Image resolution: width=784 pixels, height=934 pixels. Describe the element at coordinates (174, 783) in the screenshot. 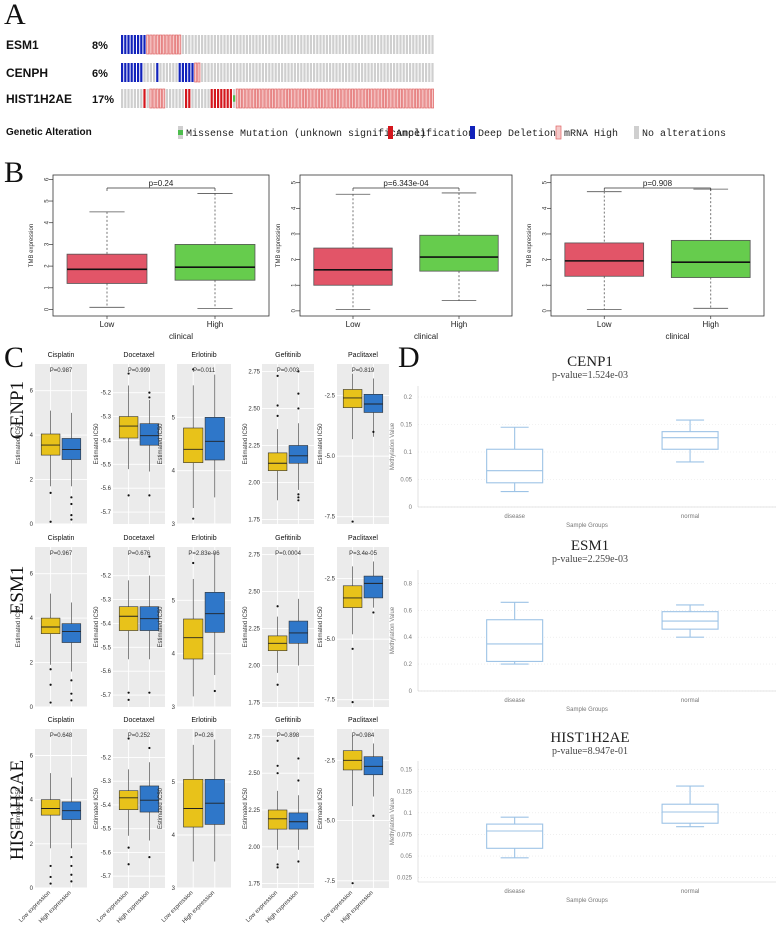

I see `c-ytick-label-2-2-2: 5` at that location.